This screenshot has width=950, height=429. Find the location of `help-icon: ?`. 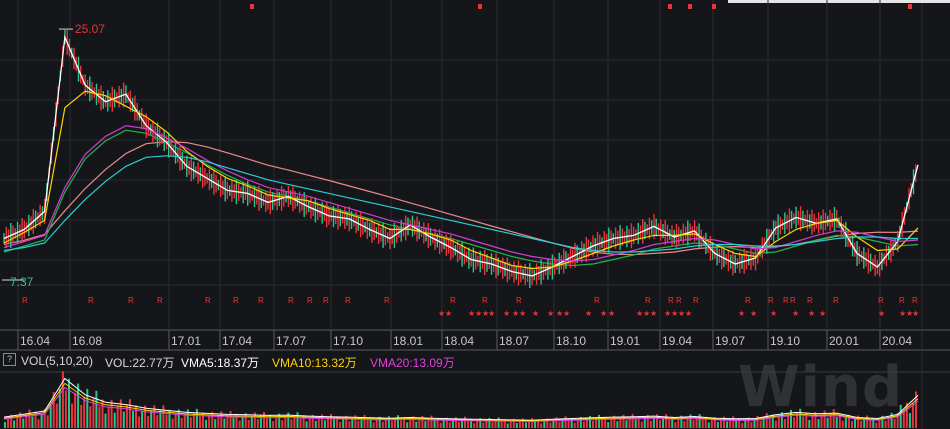

help-icon: ? is located at coordinates (9, 359).